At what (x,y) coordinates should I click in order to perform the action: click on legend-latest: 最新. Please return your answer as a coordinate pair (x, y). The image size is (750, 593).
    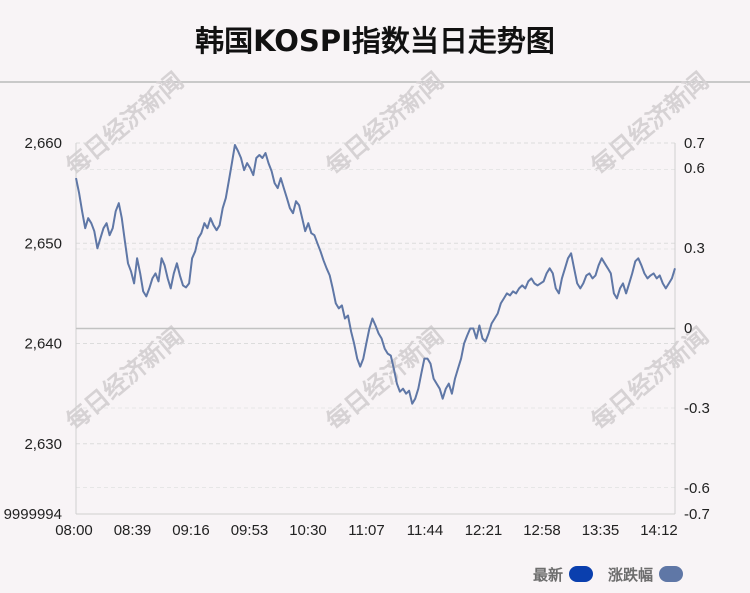
    Looking at the image, I should click on (563, 574).